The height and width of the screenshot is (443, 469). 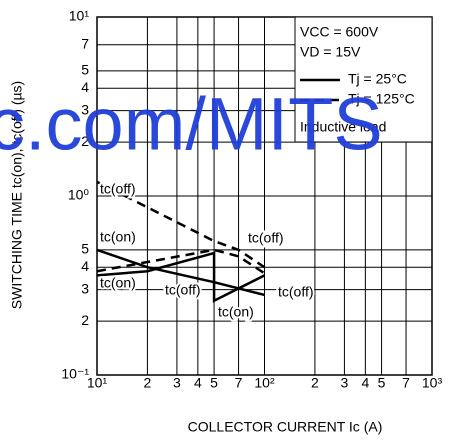 I want to click on condition: VD = 15V, so click(x=330, y=52).